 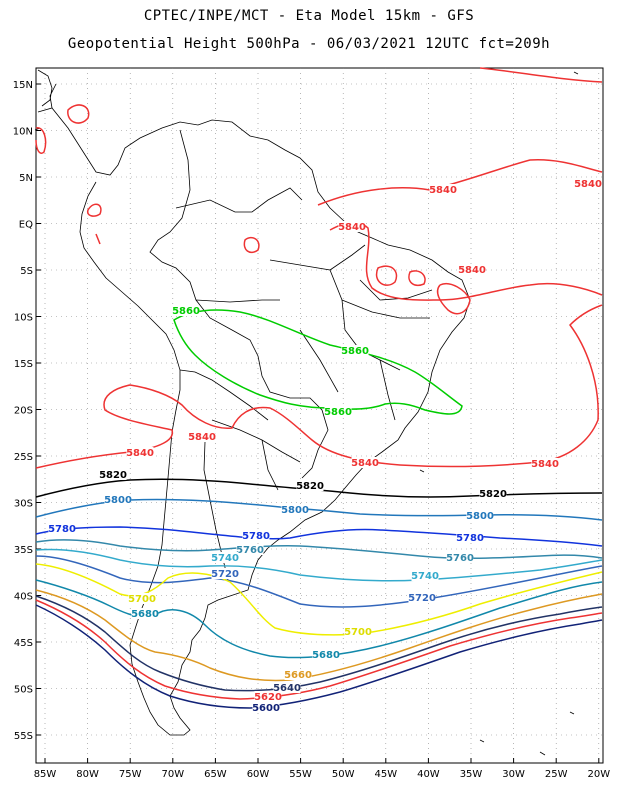 What do you see at coordinates (26, 271) in the screenshot?
I see `lat-tick-label: 5S` at bounding box center [26, 271].